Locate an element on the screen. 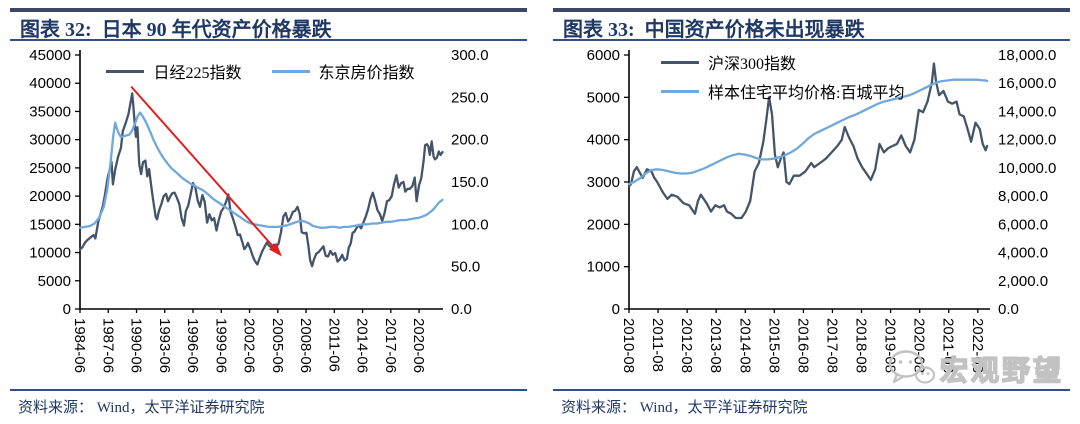  x-tick-label: 2017-08 is located at coordinates (831, 345).